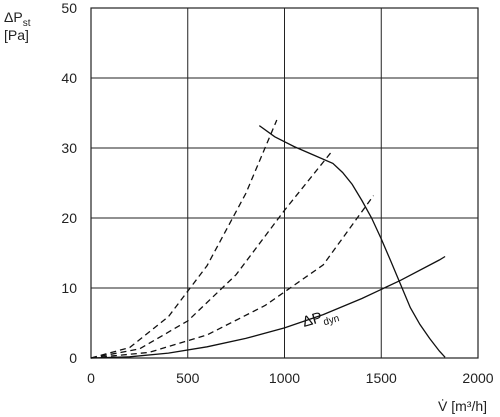  What do you see at coordinates (16, 35) in the screenshot?
I see `y-axis-unit: [Pa]` at bounding box center [16, 35].